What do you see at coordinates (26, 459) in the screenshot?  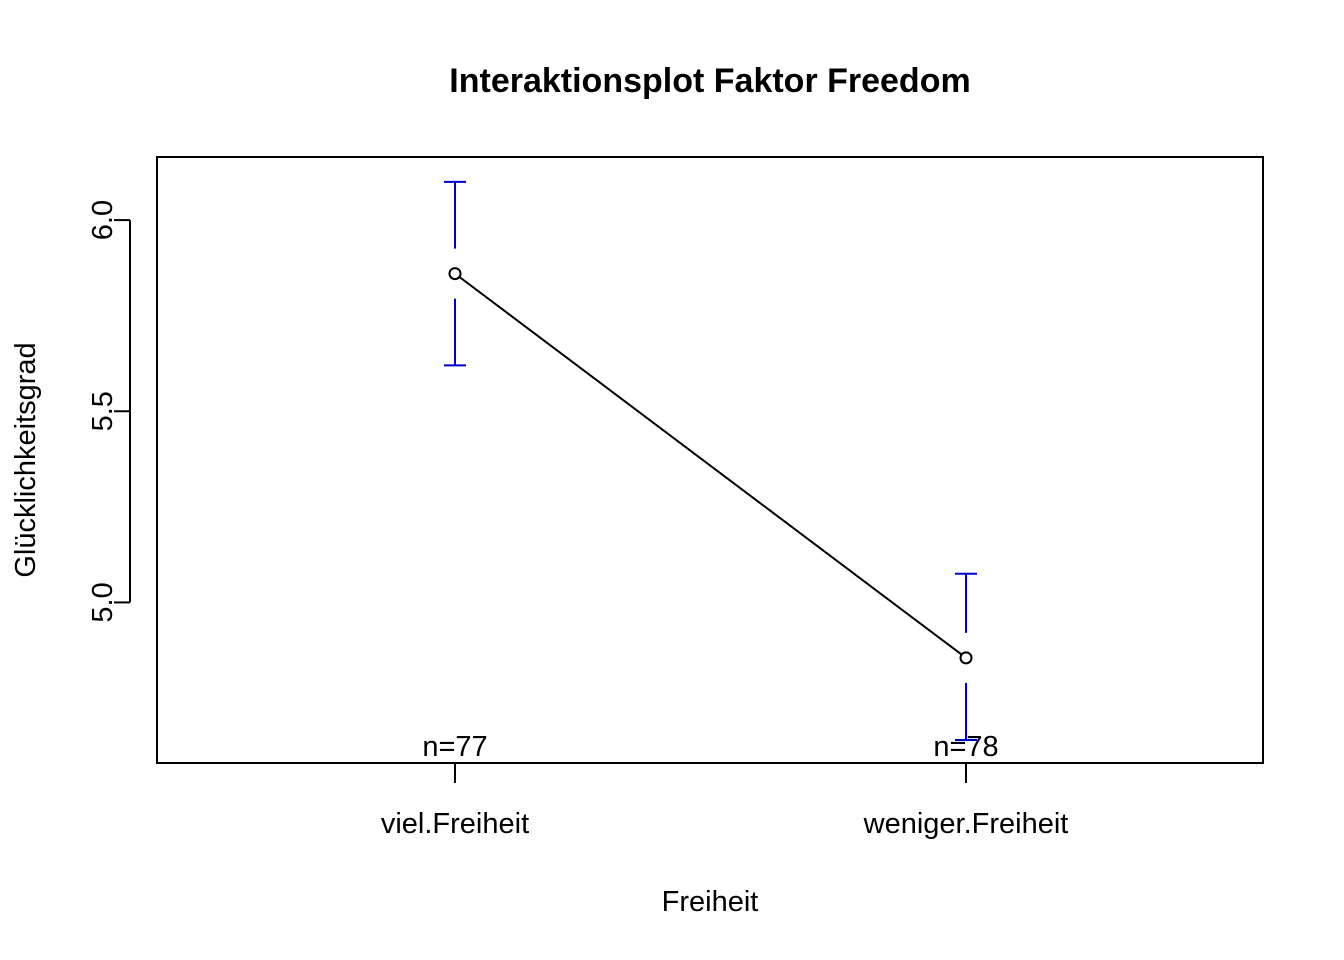 I see `y-axis-label: Glücklichkeitsgrad` at bounding box center [26, 459].